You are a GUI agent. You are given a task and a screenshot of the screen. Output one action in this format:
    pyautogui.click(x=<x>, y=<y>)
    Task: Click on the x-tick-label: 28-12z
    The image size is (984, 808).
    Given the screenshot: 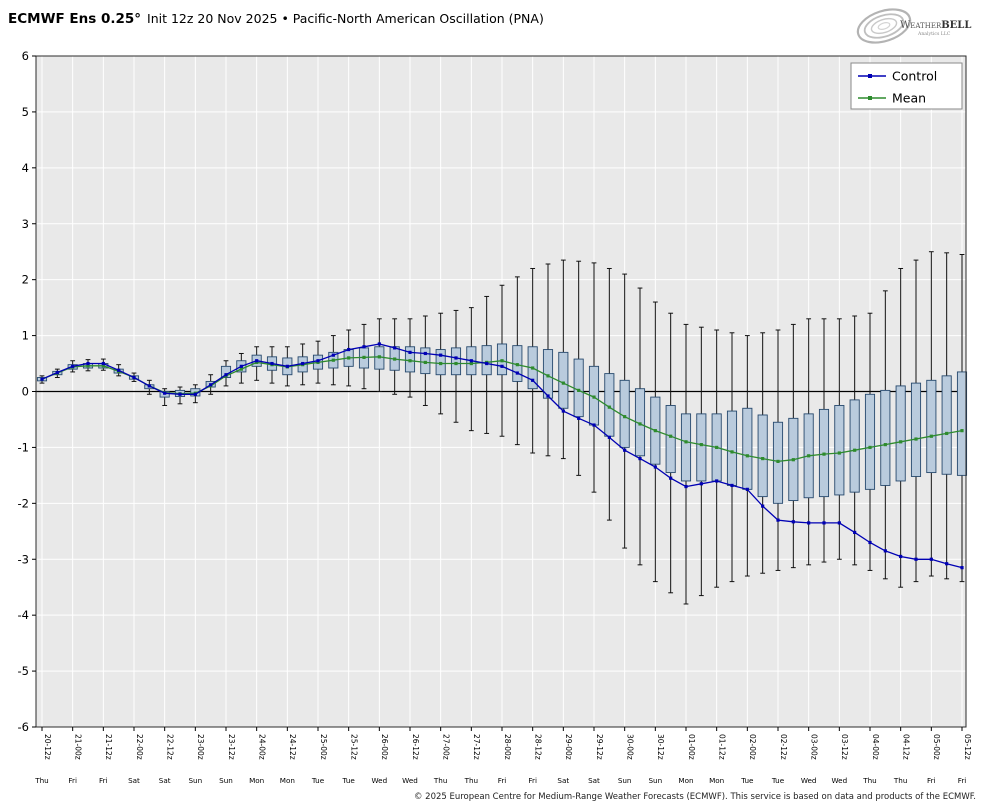 What is the action you would take?
    pyautogui.click(x=537, y=747)
    